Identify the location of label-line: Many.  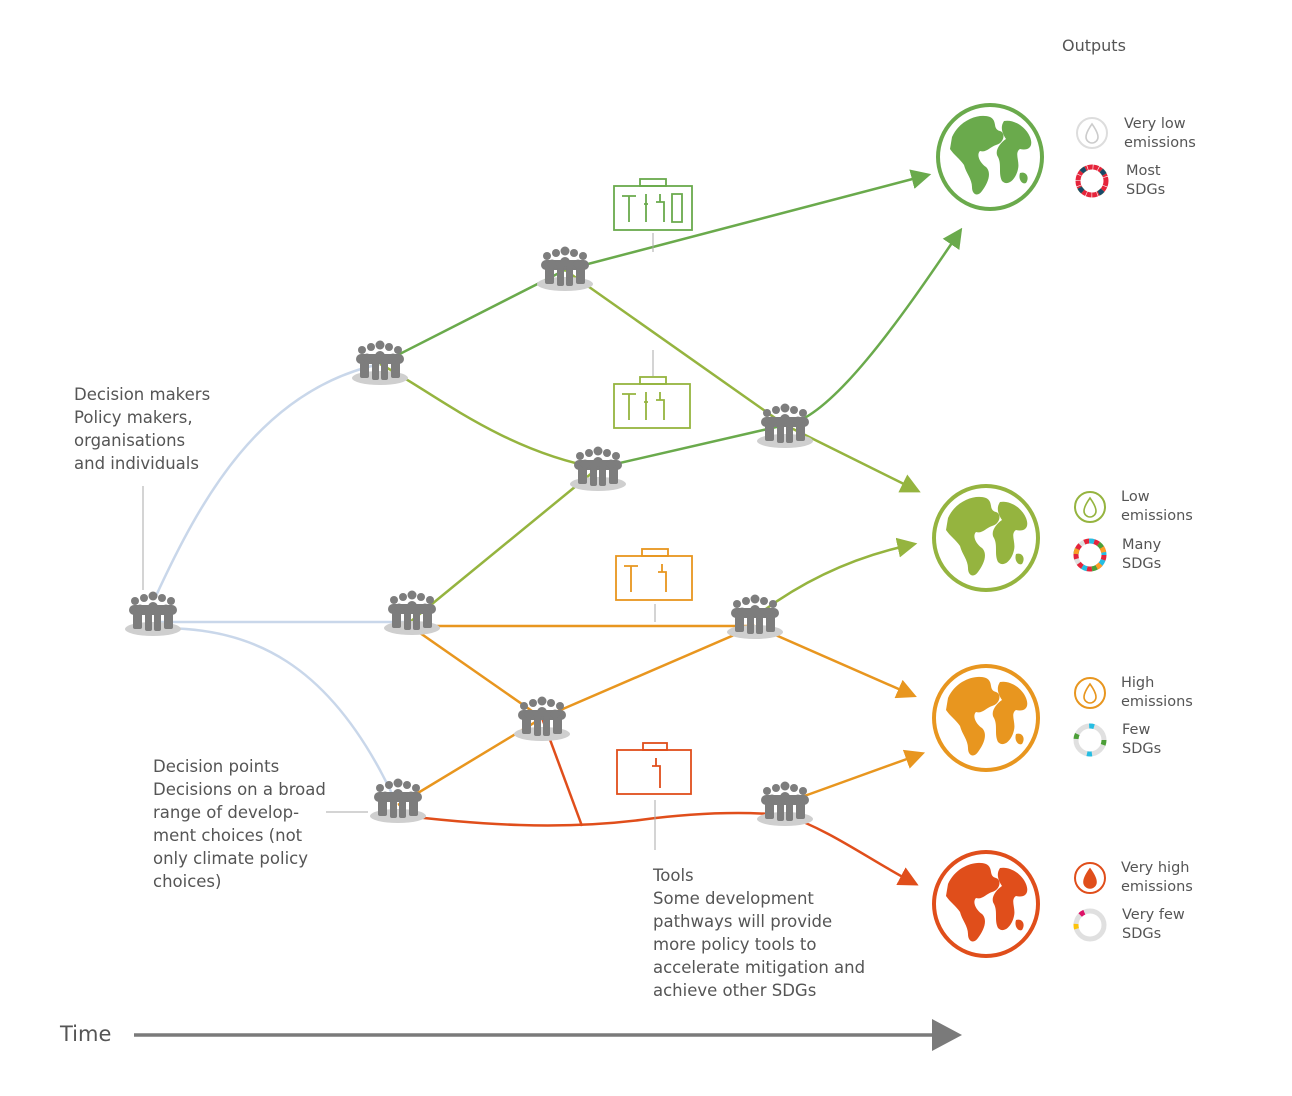
(1142, 545).